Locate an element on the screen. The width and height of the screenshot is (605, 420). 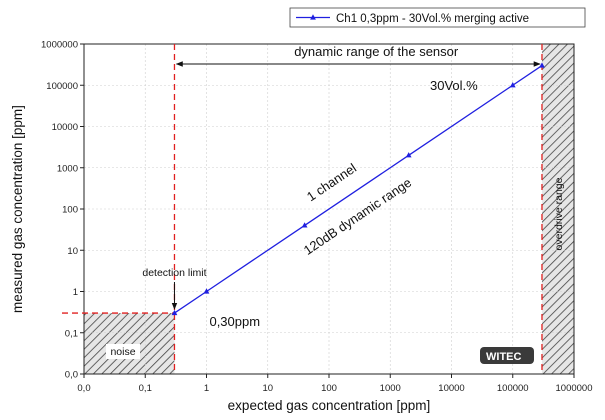
x-axis-ticks: 0,0 0,1 1 10 100 1000 10000 100000 1000000 is located at coordinates (334, 384).